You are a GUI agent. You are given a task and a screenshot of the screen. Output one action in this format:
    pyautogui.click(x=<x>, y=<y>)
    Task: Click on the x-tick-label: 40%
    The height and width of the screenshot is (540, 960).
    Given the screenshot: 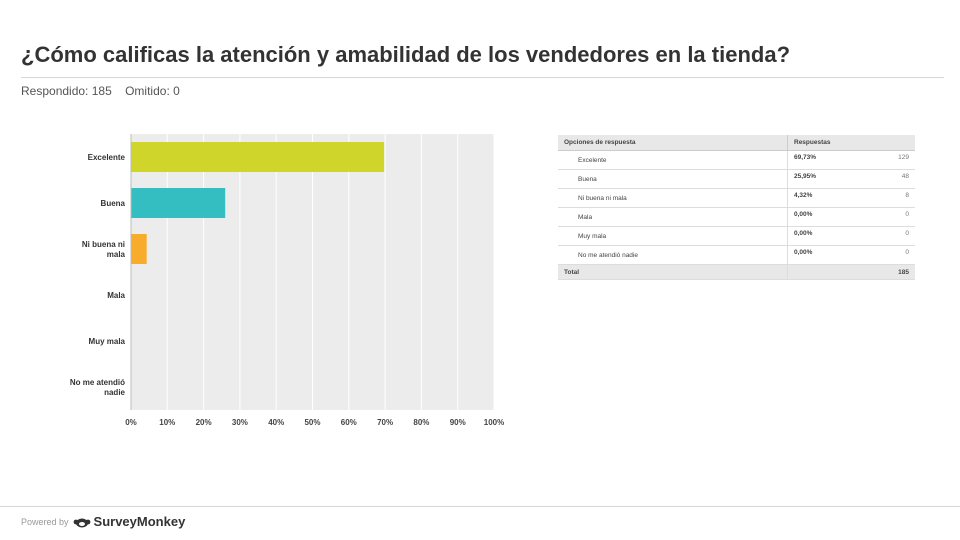 What is the action you would take?
    pyautogui.click(x=276, y=422)
    